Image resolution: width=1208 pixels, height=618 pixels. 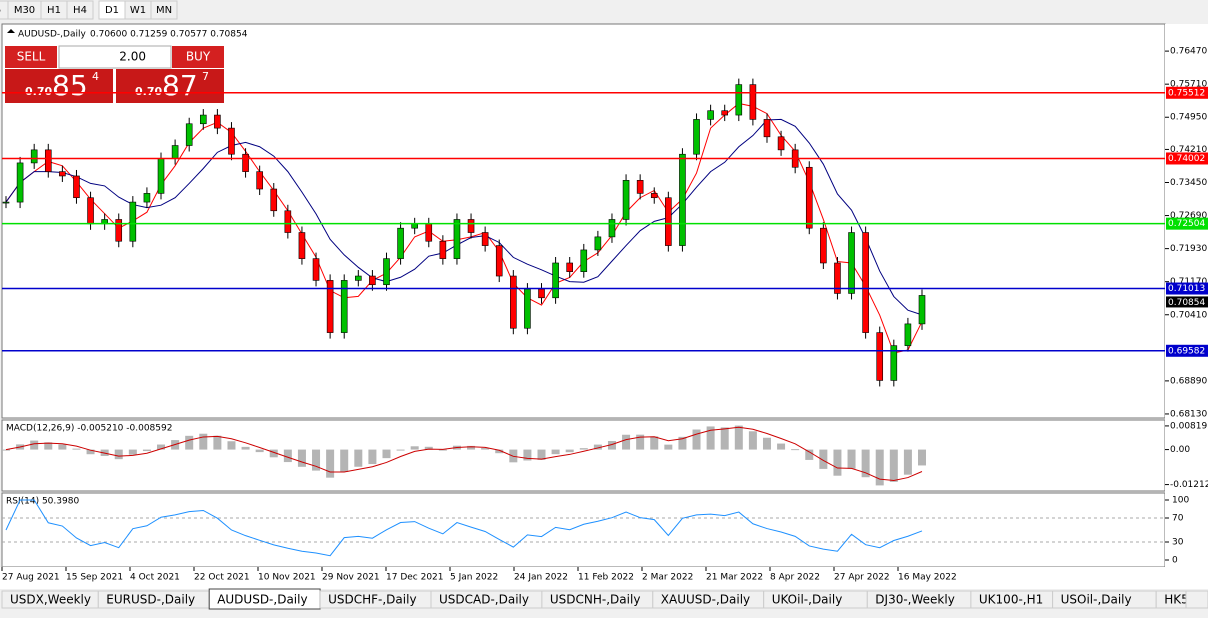 What do you see at coordinates (1188, 282) in the screenshot?
I see `y-tick-label: 0.71170` at bounding box center [1188, 282].